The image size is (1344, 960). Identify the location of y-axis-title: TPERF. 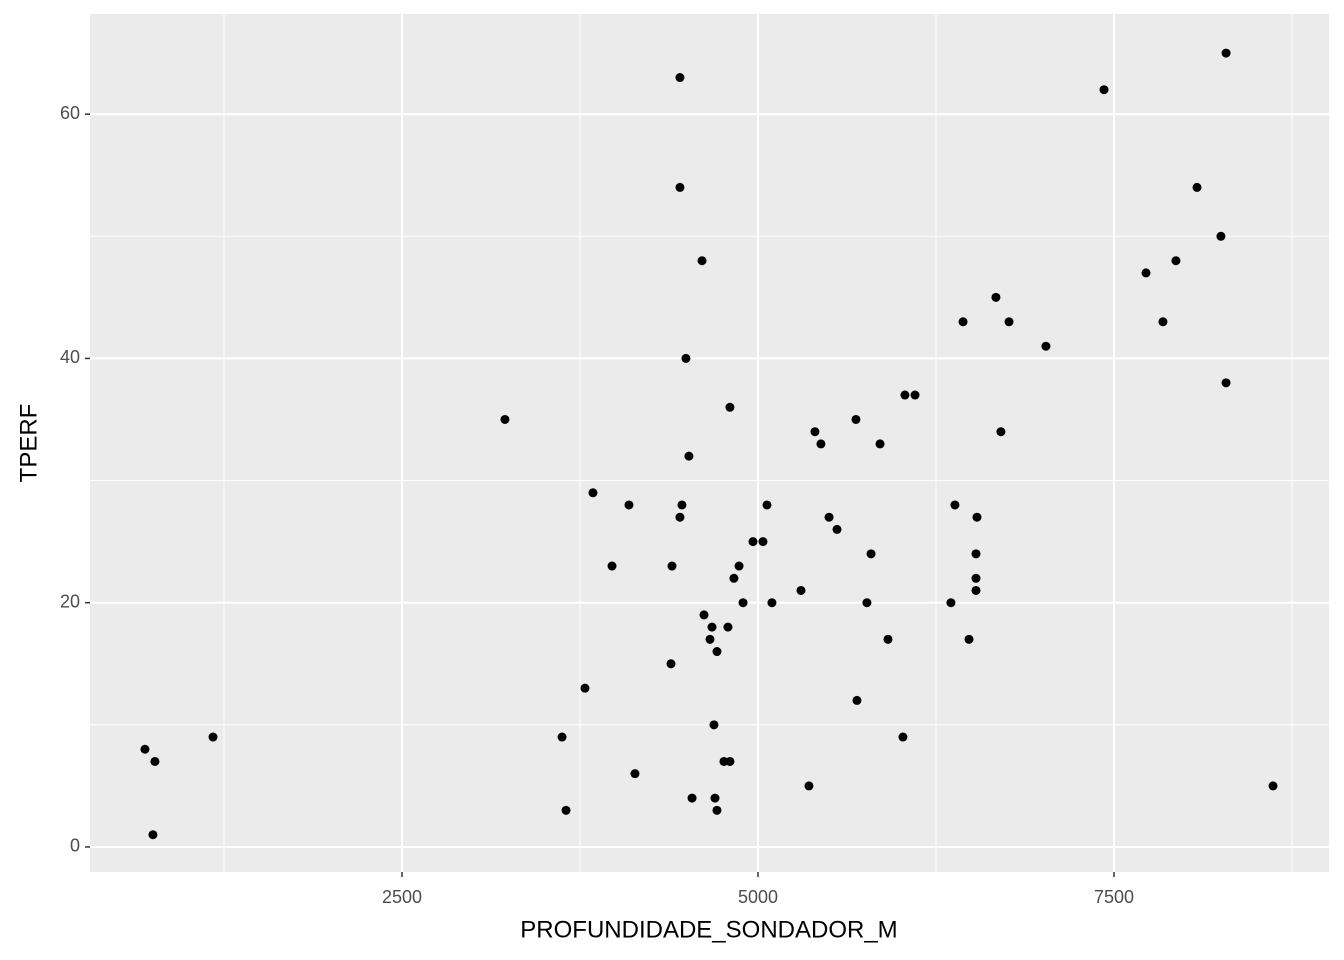
(28, 443).